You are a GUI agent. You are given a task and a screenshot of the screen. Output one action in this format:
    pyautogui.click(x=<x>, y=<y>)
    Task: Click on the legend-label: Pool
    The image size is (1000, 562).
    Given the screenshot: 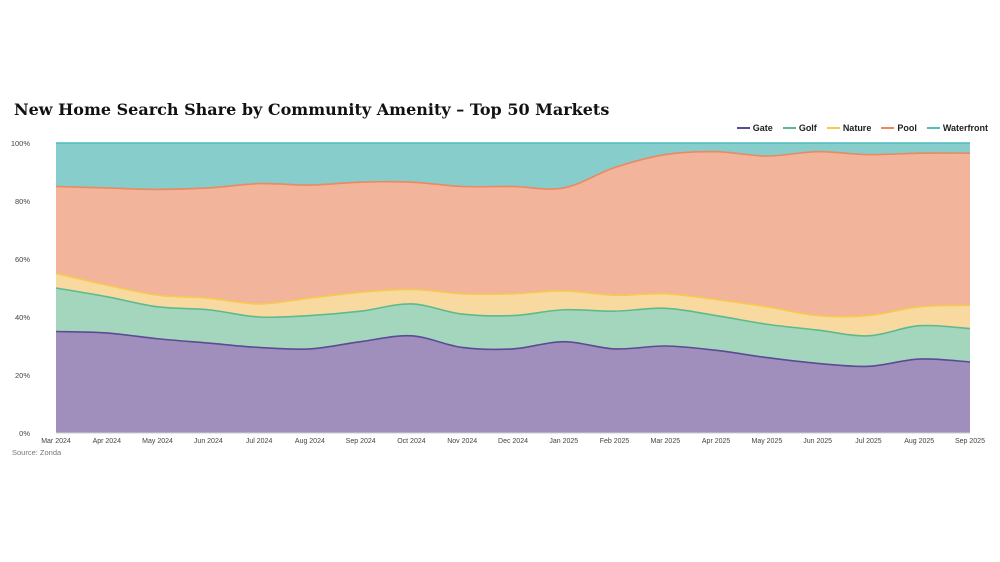 What is the action you would take?
    pyautogui.click(x=907, y=128)
    